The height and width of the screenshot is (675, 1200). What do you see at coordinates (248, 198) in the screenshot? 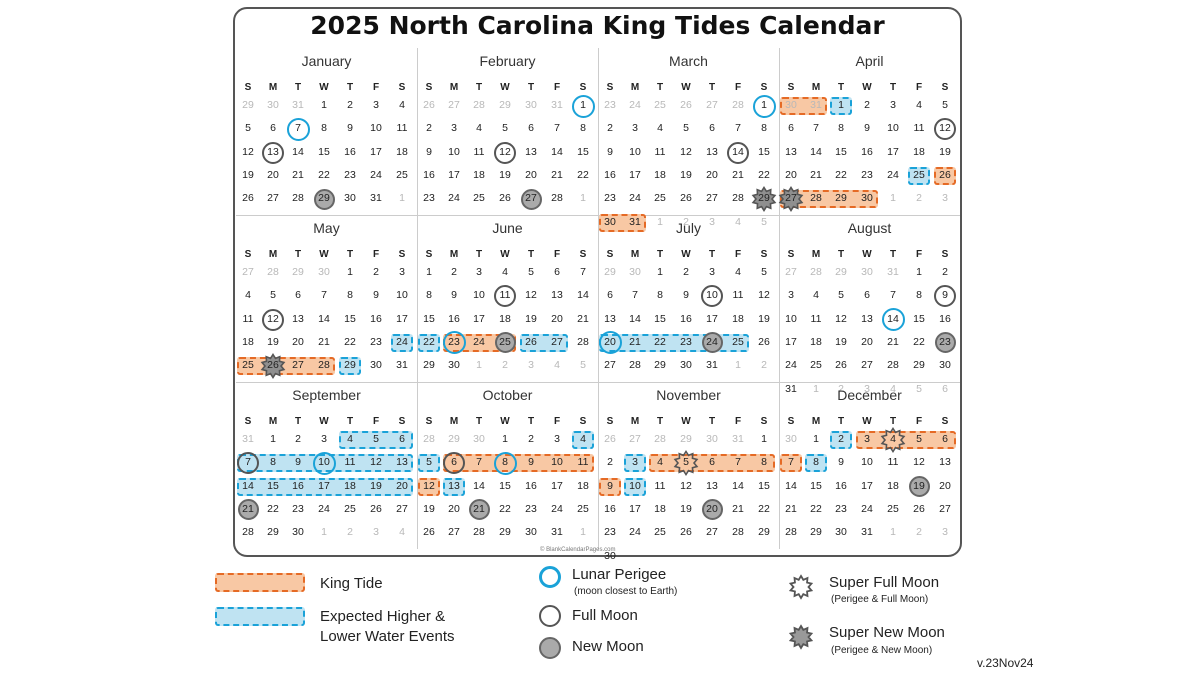
I see `calendar-day: 26` at bounding box center [248, 198].